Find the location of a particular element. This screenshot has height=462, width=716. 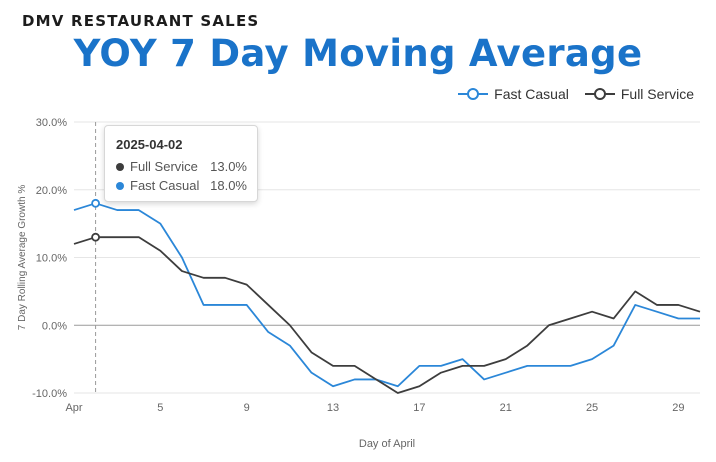

legend-label-fast-casual: Fast Casual is located at coordinates (531, 94).